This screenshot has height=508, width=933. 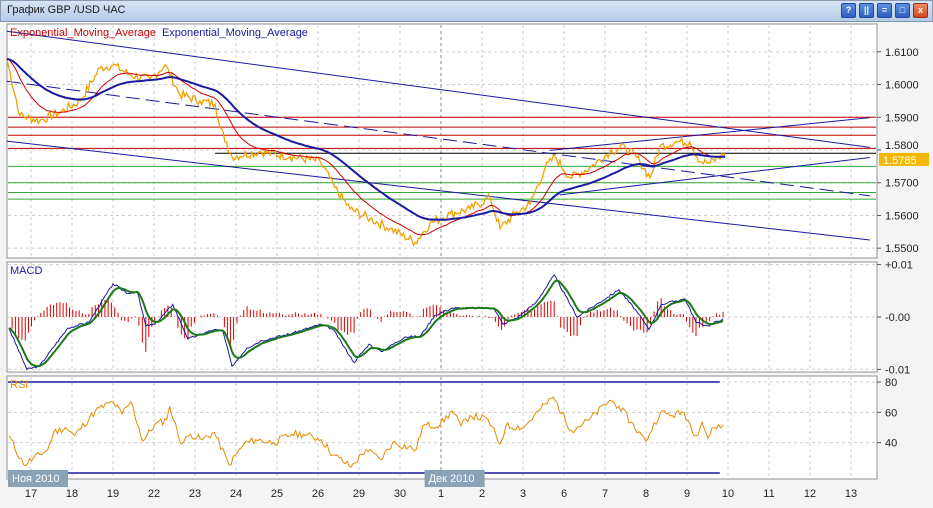 I want to click on y-tick-label: +0.01, so click(x=899, y=266).